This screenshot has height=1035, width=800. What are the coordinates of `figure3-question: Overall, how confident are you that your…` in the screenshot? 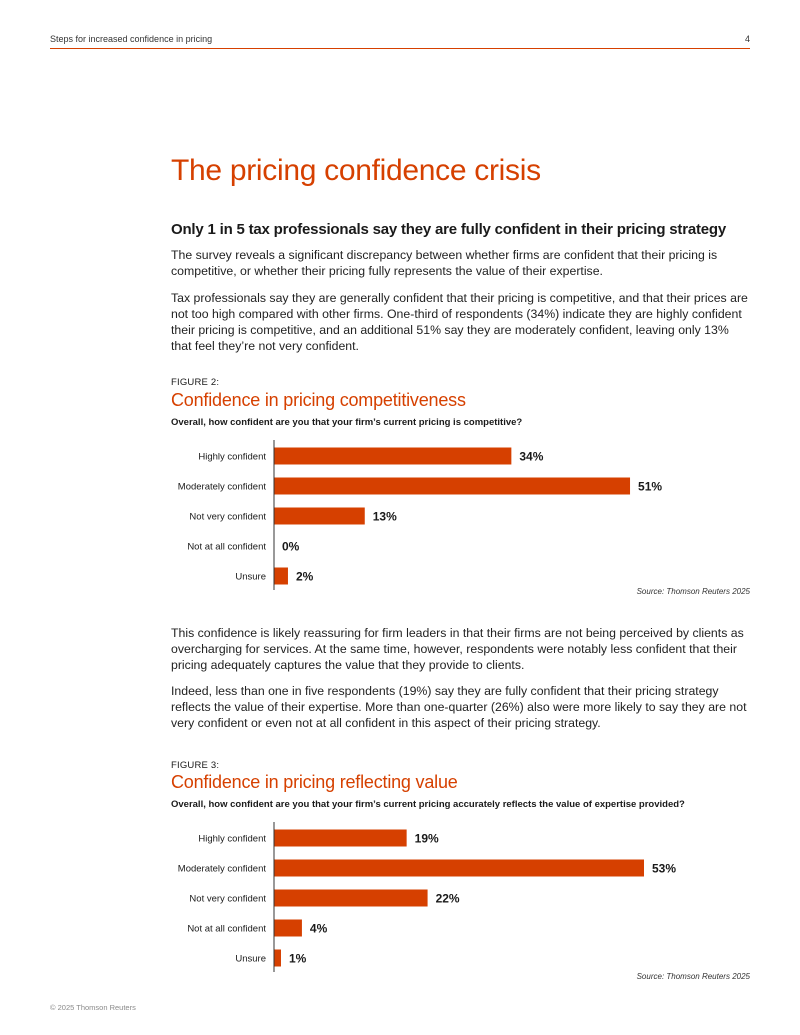 It's located at (428, 804).